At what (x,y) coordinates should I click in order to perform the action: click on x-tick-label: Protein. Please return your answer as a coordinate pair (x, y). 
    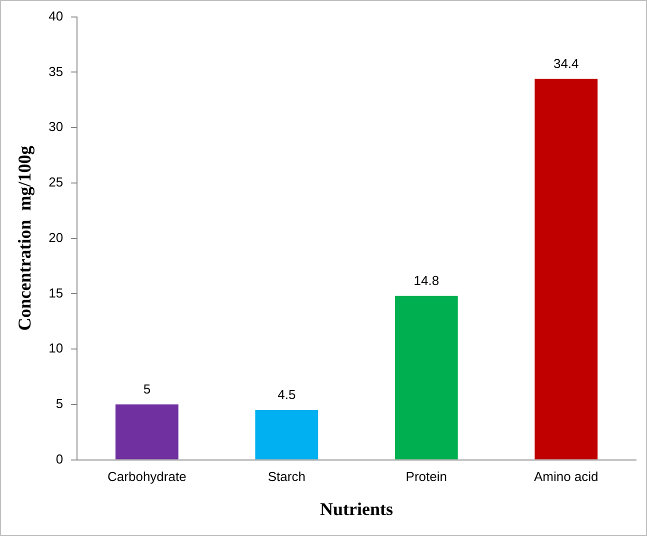
    Looking at the image, I should click on (426, 476).